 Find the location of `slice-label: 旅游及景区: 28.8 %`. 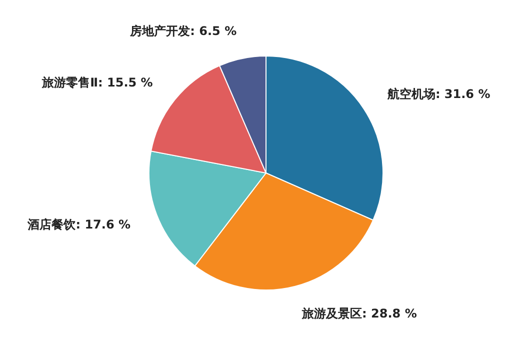

slice-label: 旅游及景区: 28.8 % is located at coordinates (359, 313).